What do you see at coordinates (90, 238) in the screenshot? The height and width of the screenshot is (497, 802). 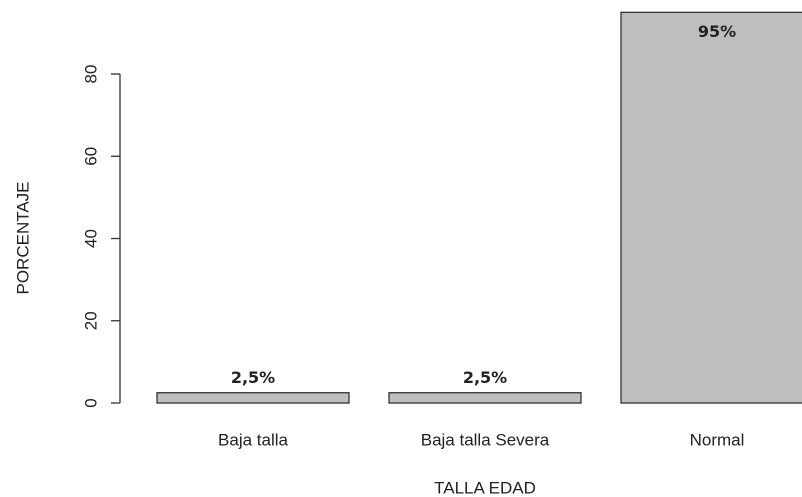 I see `y-tick-label: 40` at bounding box center [90, 238].